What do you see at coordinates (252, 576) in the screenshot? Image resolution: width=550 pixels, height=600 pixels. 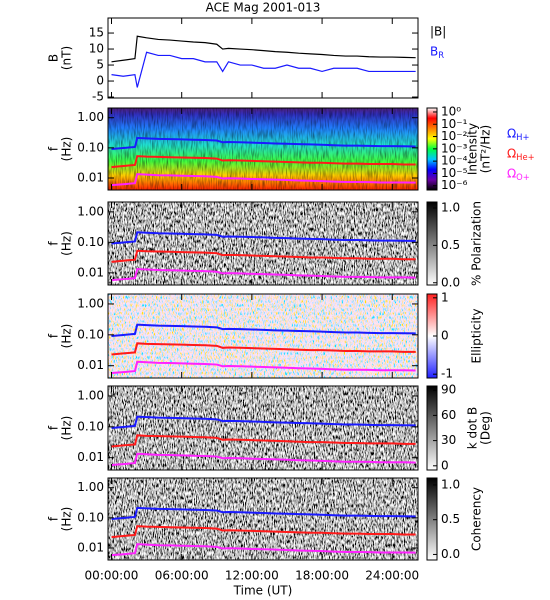 I see `x-tick-label: 12:00:00` at bounding box center [252, 576].